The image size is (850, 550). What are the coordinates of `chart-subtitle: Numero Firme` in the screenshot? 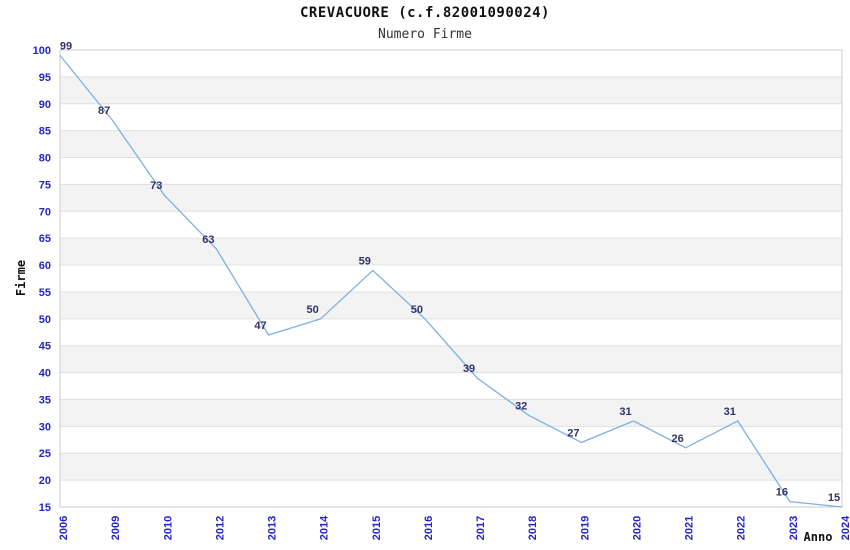 It's located at (425, 34).